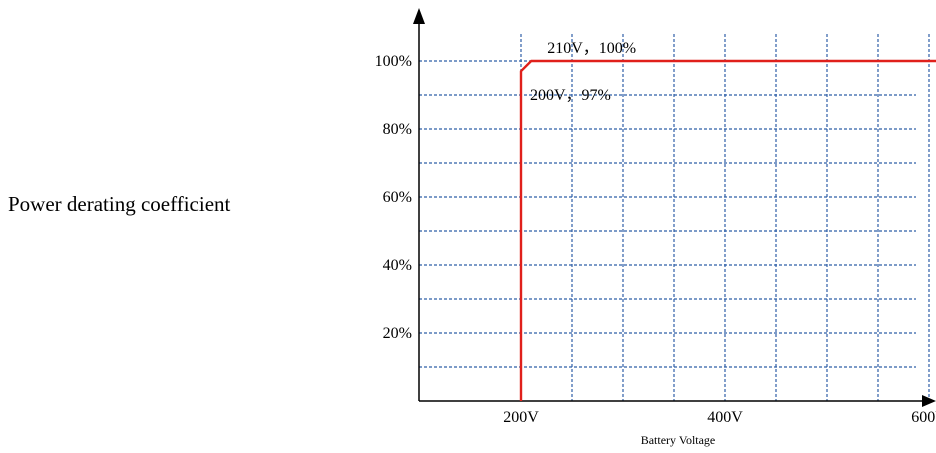  What do you see at coordinates (923, 417) in the screenshot?
I see `x-tick-label: 600V` at bounding box center [923, 417].